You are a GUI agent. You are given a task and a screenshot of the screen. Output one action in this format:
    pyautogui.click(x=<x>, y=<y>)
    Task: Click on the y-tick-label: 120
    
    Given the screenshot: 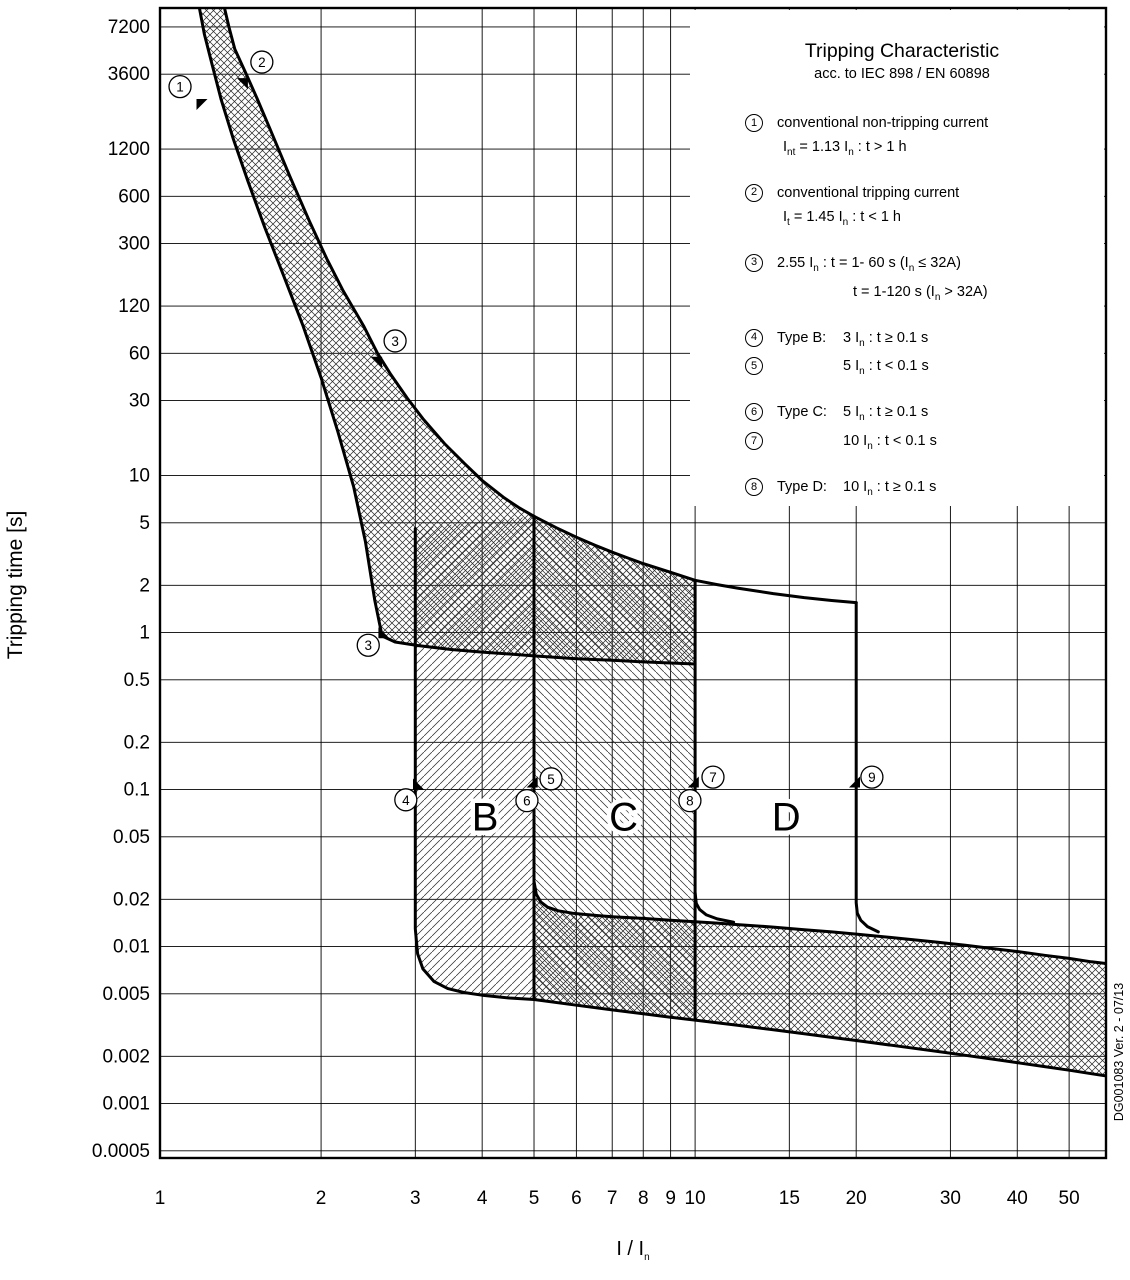 What is the action you would take?
    pyautogui.click(x=134, y=306)
    